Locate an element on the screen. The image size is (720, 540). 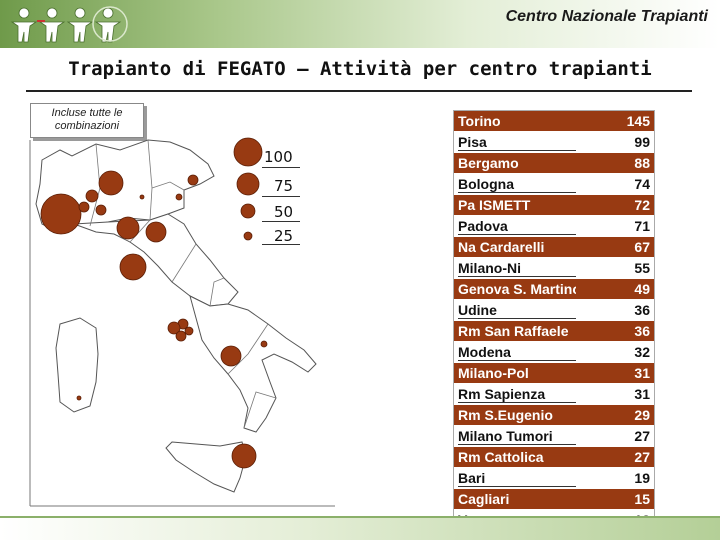
center-name: Padova is located at coordinates (517, 226).